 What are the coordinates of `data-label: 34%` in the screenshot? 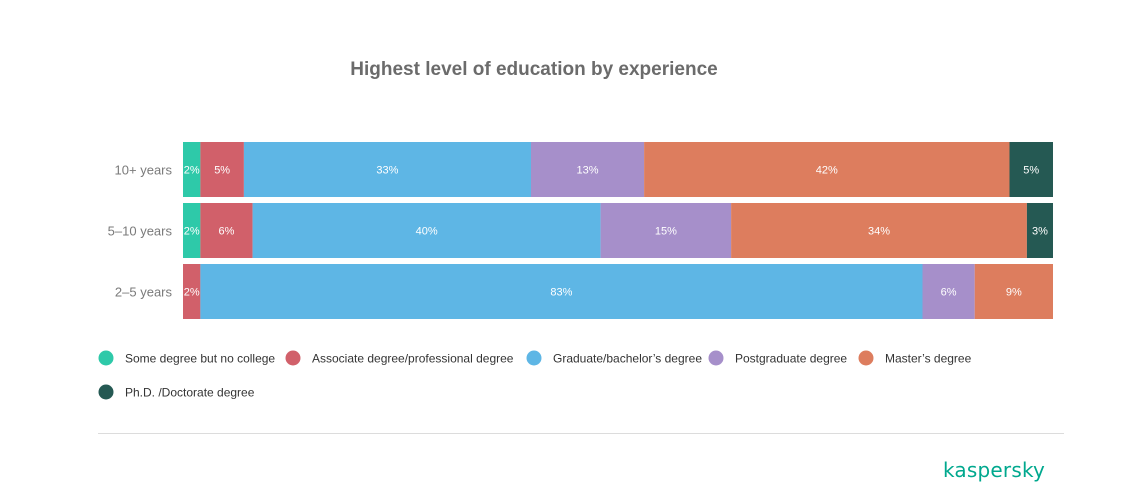 It's located at (879, 232).